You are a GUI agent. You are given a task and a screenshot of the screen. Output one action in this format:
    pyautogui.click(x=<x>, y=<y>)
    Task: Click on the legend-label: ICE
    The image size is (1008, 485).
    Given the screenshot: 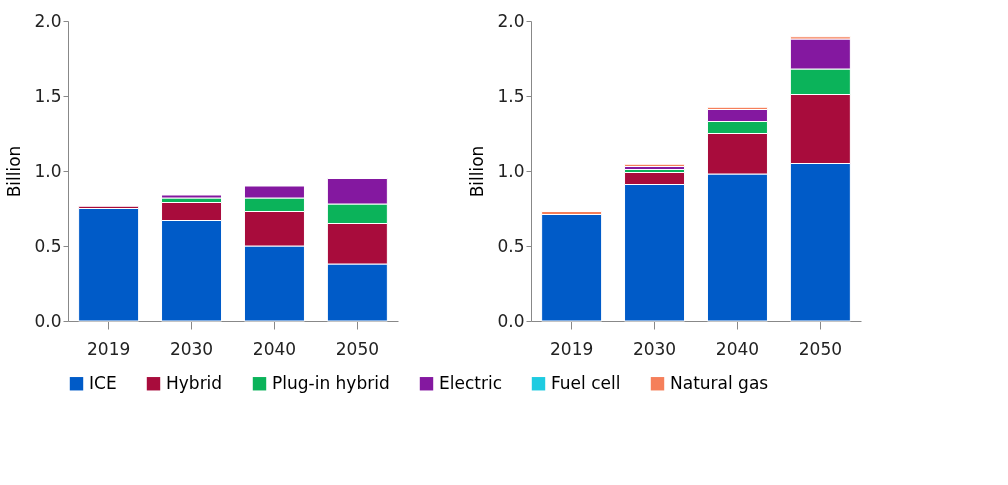 What is the action you would take?
    pyautogui.click(x=103, y=382)
    